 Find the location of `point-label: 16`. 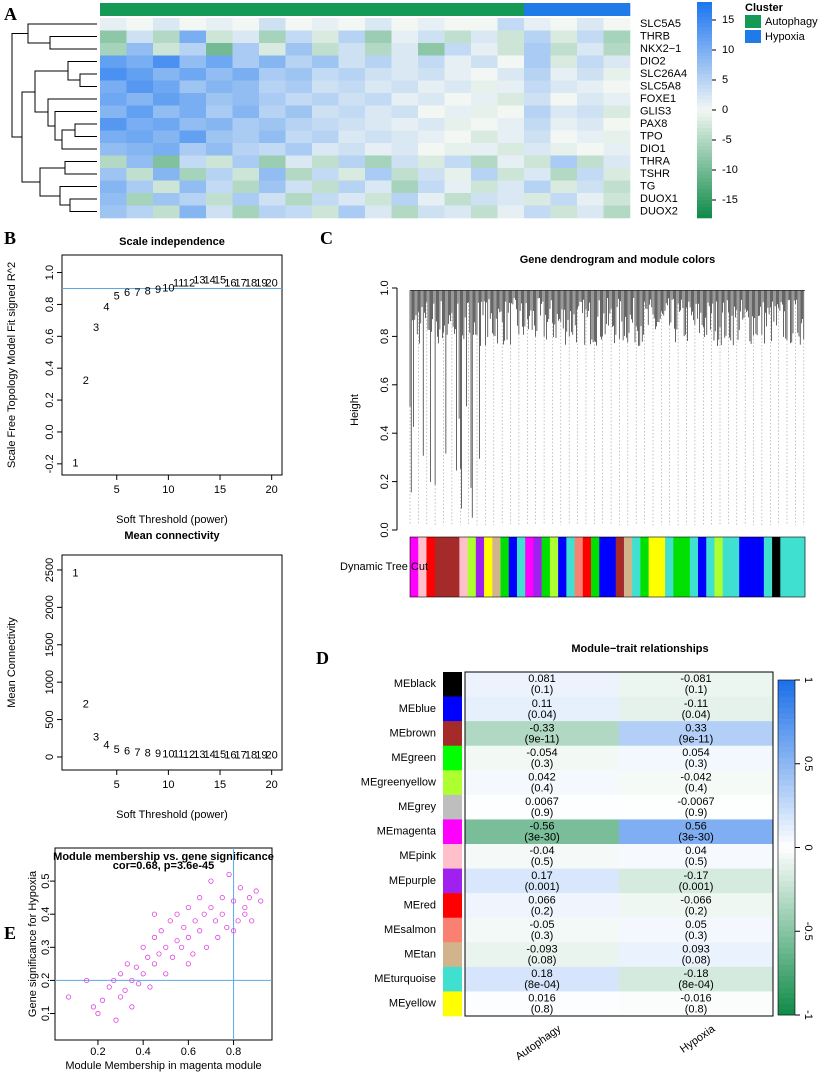

point-label: 16 is located at coordinates (230, 284).